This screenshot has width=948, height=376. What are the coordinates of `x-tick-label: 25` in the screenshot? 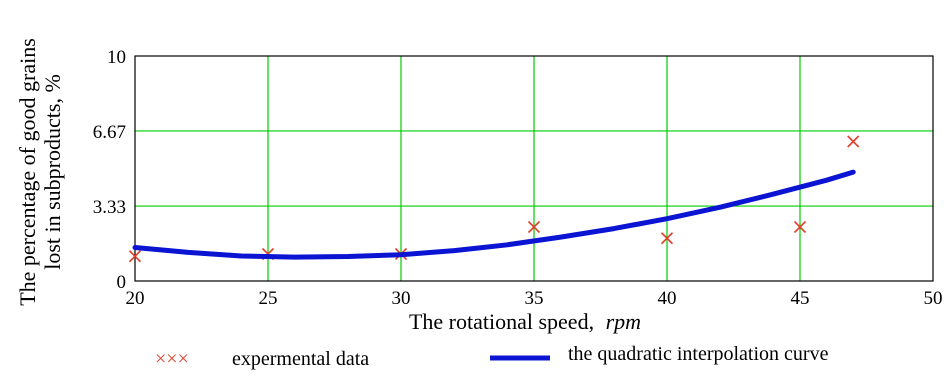 It's located at (268, 298).